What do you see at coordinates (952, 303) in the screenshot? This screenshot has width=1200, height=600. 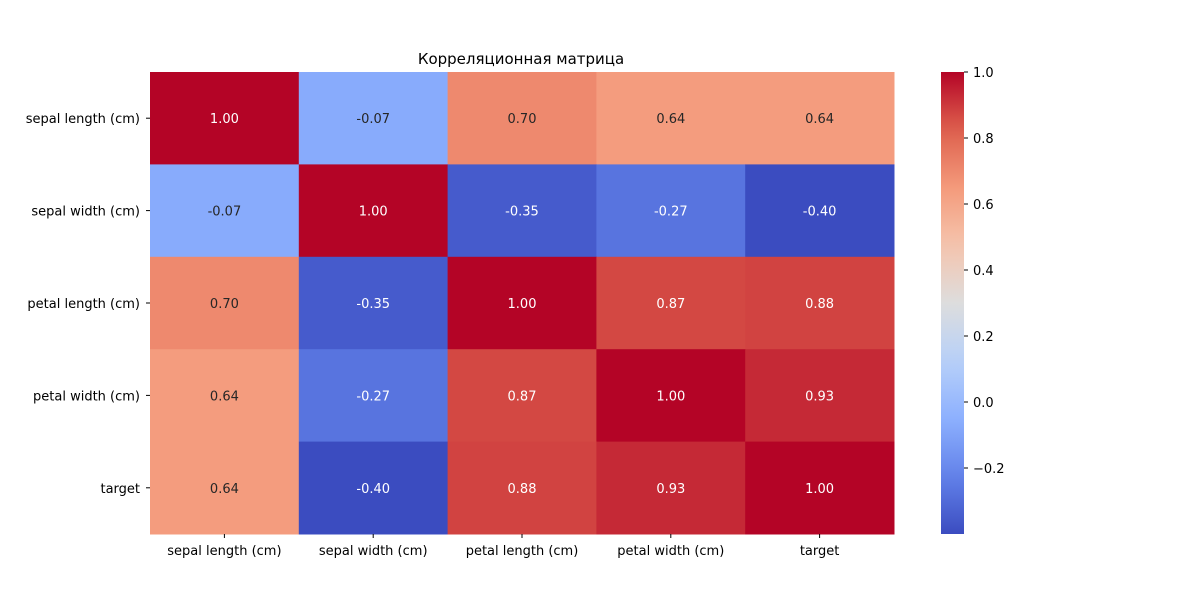 I see `colorbar-gradient` at bounding box center [952, 303].